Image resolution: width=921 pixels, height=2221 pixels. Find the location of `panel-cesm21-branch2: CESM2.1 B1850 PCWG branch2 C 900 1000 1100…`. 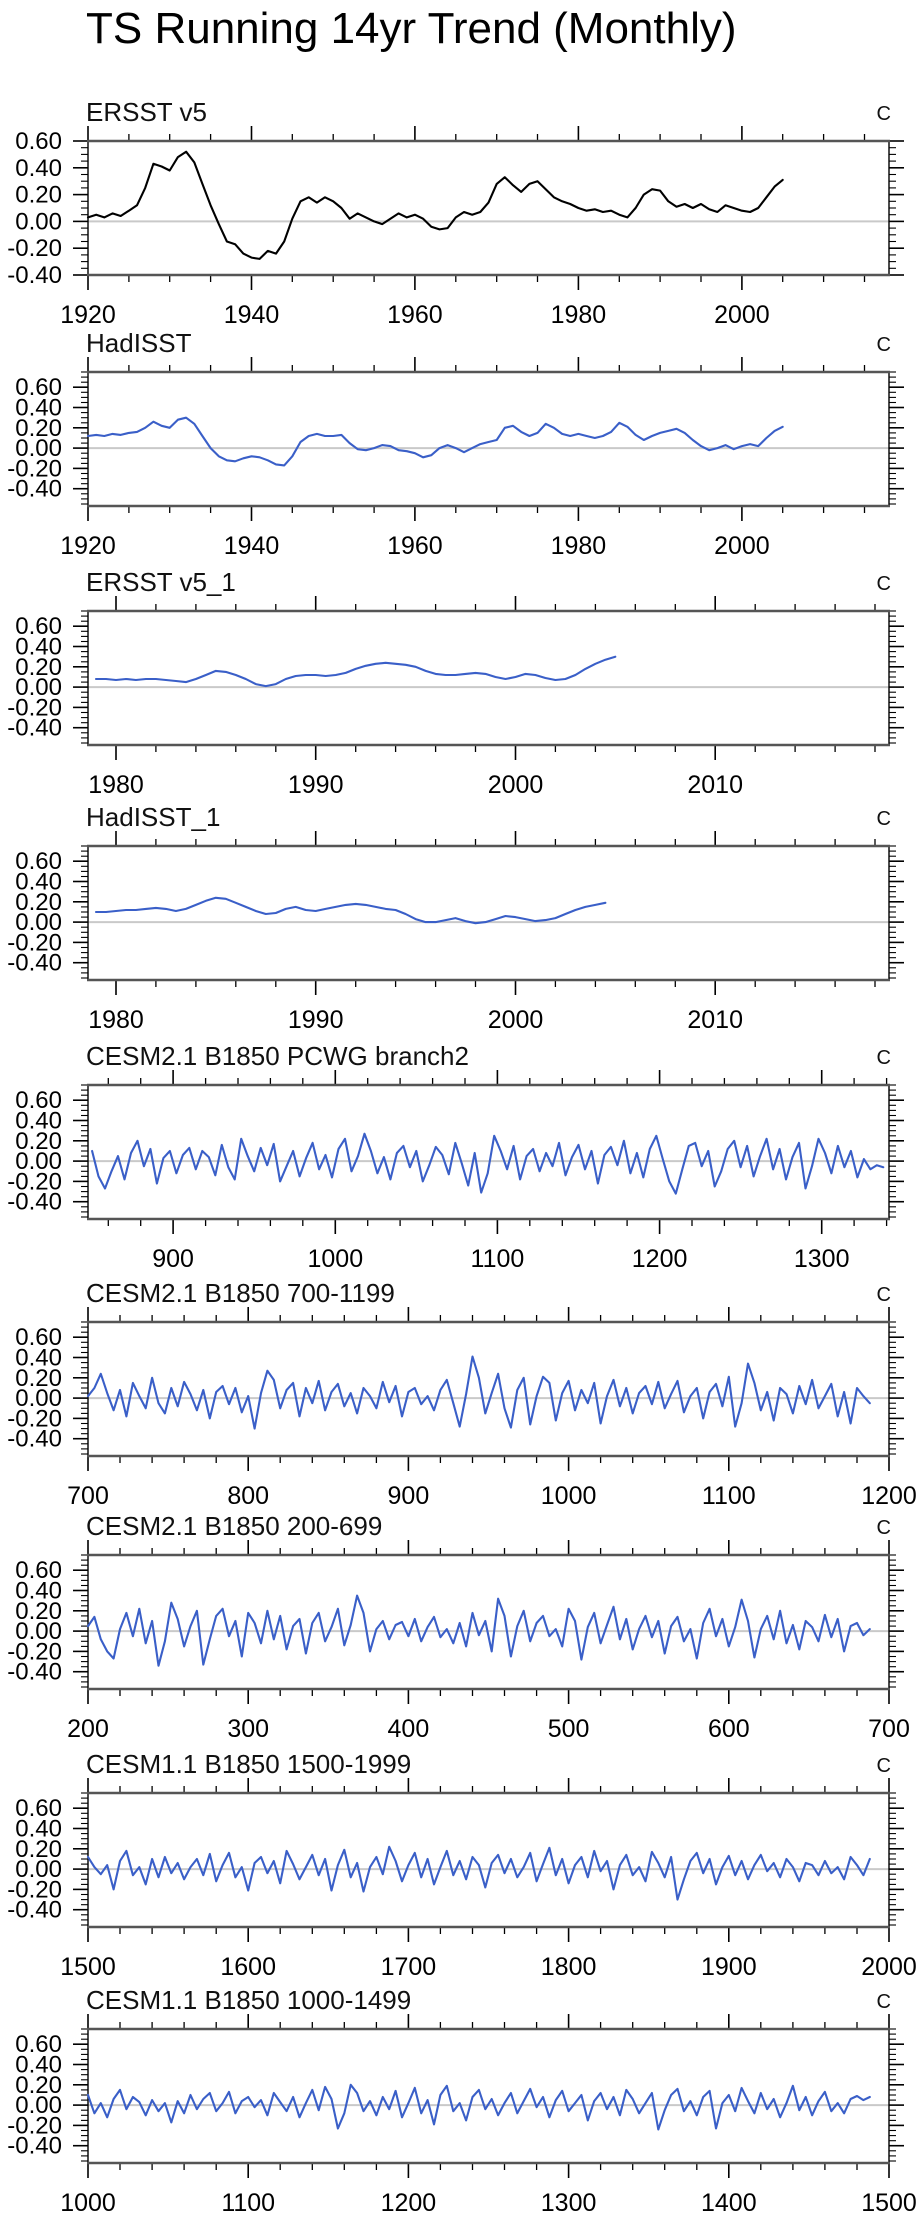

panel-cesm21-branch2: CESM2.1 B1850 PCWG branch2 C 900 1000 1100… is located at coordinates (460, 1159).